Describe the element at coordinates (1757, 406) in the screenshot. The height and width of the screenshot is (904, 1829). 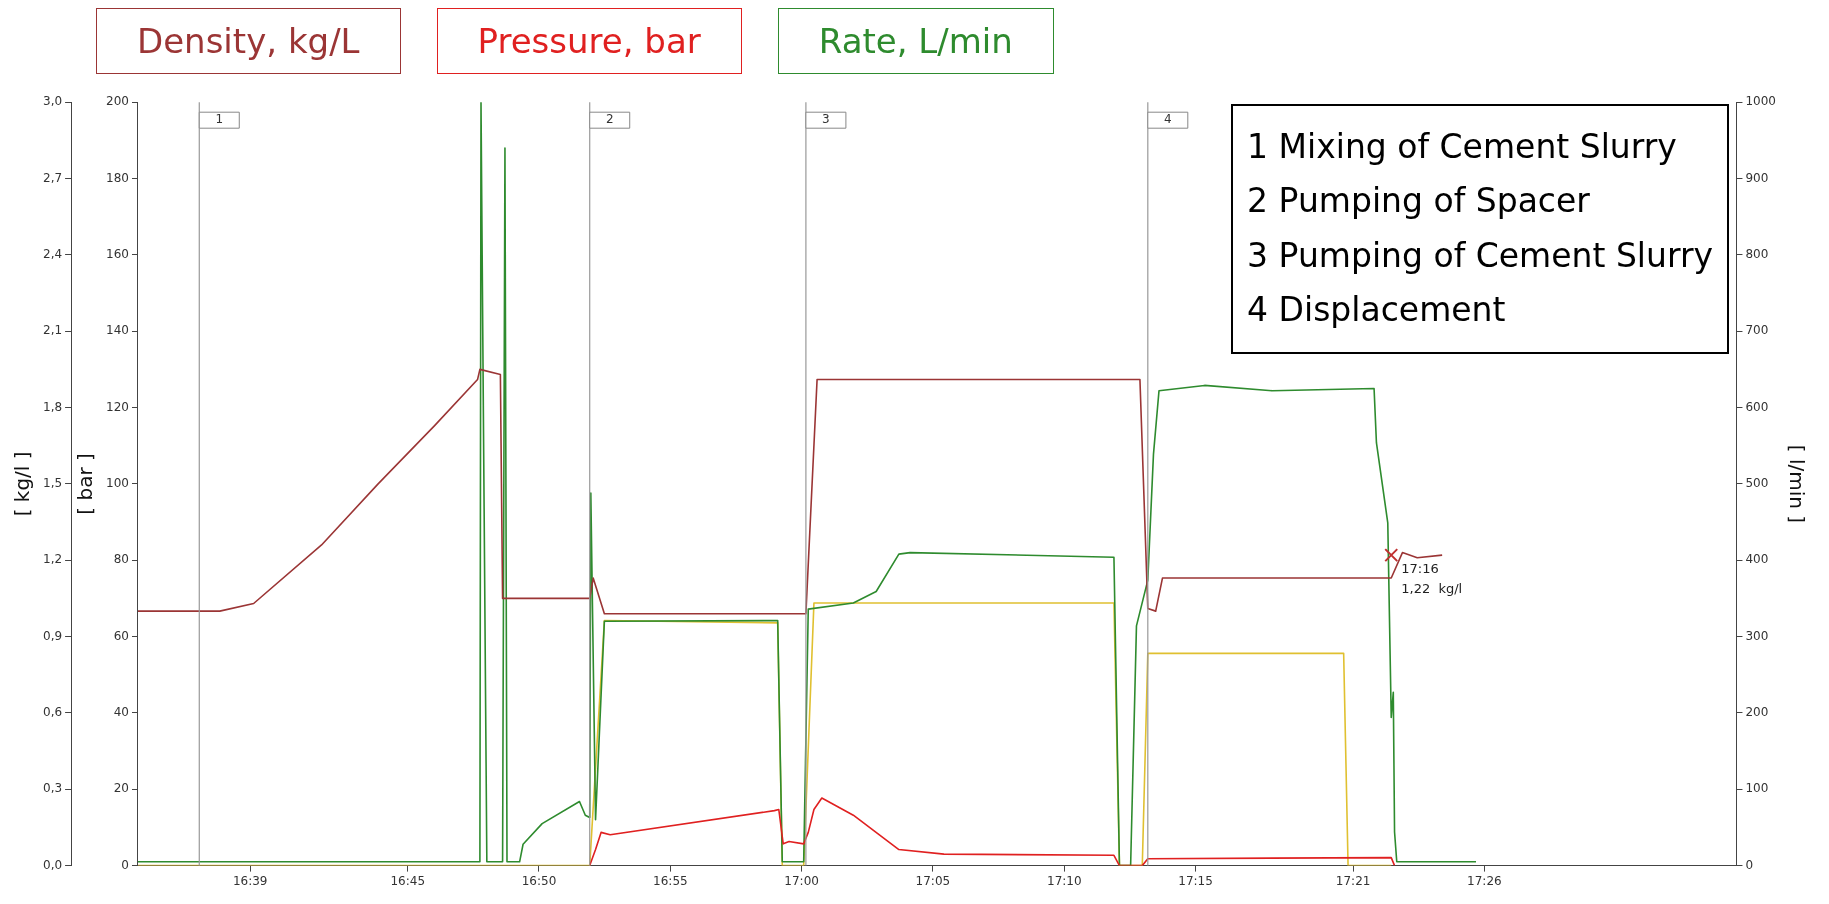
I see `y2-tick-label: 600` at that location.